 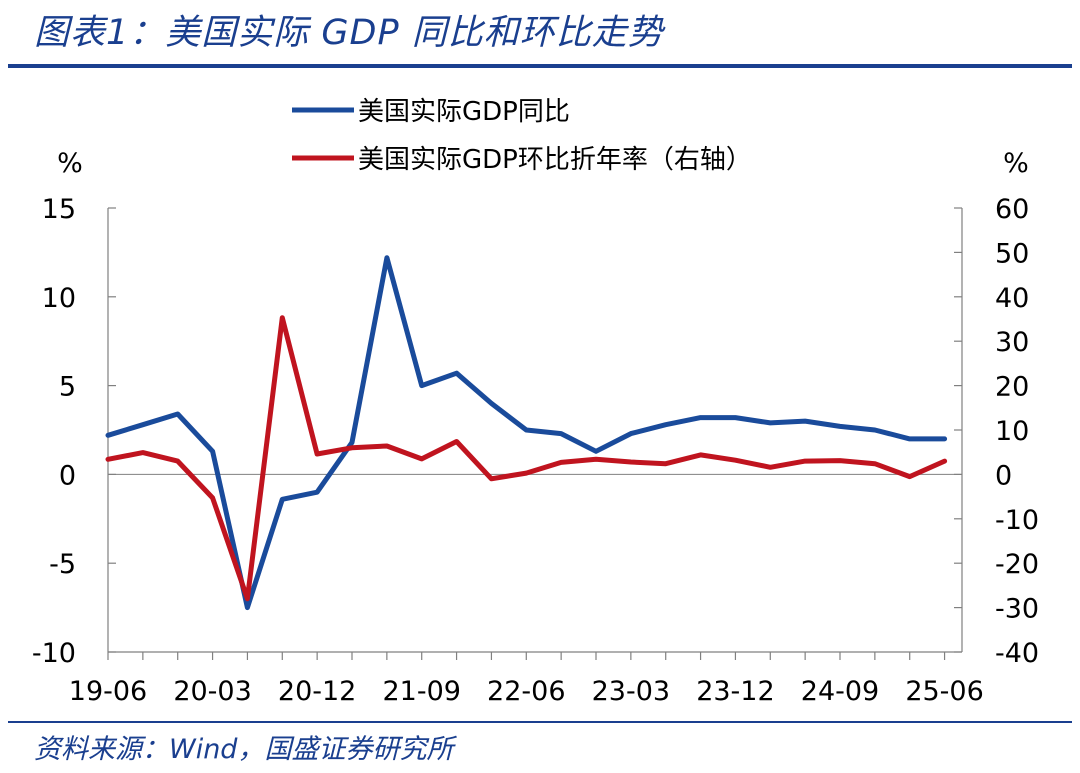 What do you see at coordinates (840, 691) in the screenshot?
I see `x-tick-label: 24-09` at bounding box center [840, 691].